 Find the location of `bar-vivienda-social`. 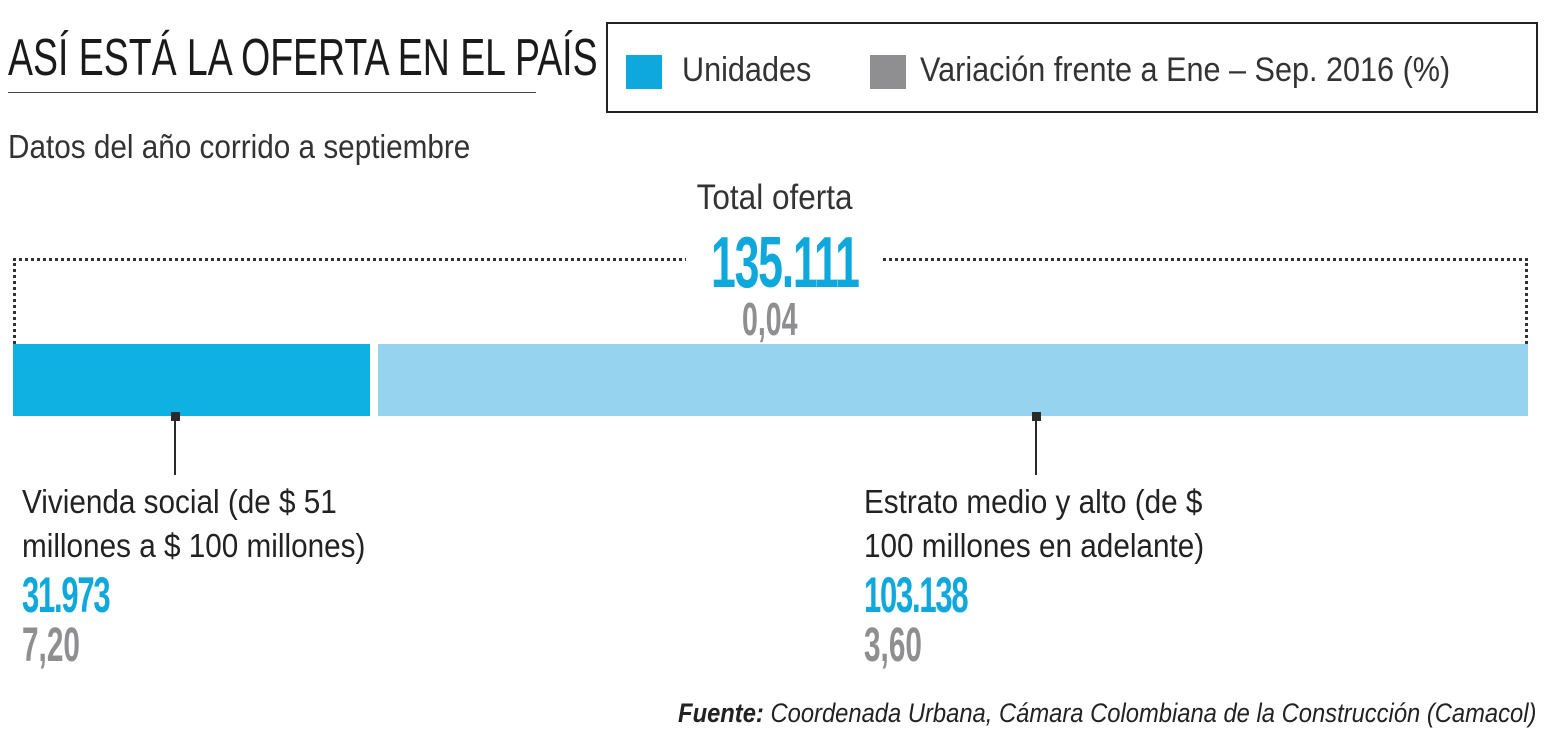

bar-vivienda-social is located at coordinates (191, 380).